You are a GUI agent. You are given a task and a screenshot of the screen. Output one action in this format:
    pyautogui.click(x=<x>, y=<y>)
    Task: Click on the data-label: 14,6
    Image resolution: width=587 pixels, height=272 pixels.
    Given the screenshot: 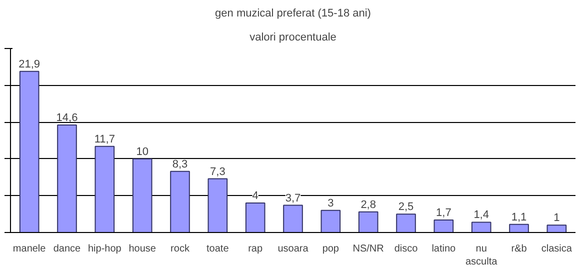 What is the action you would take?
    pyautogui.click(x=67, y=118)
    